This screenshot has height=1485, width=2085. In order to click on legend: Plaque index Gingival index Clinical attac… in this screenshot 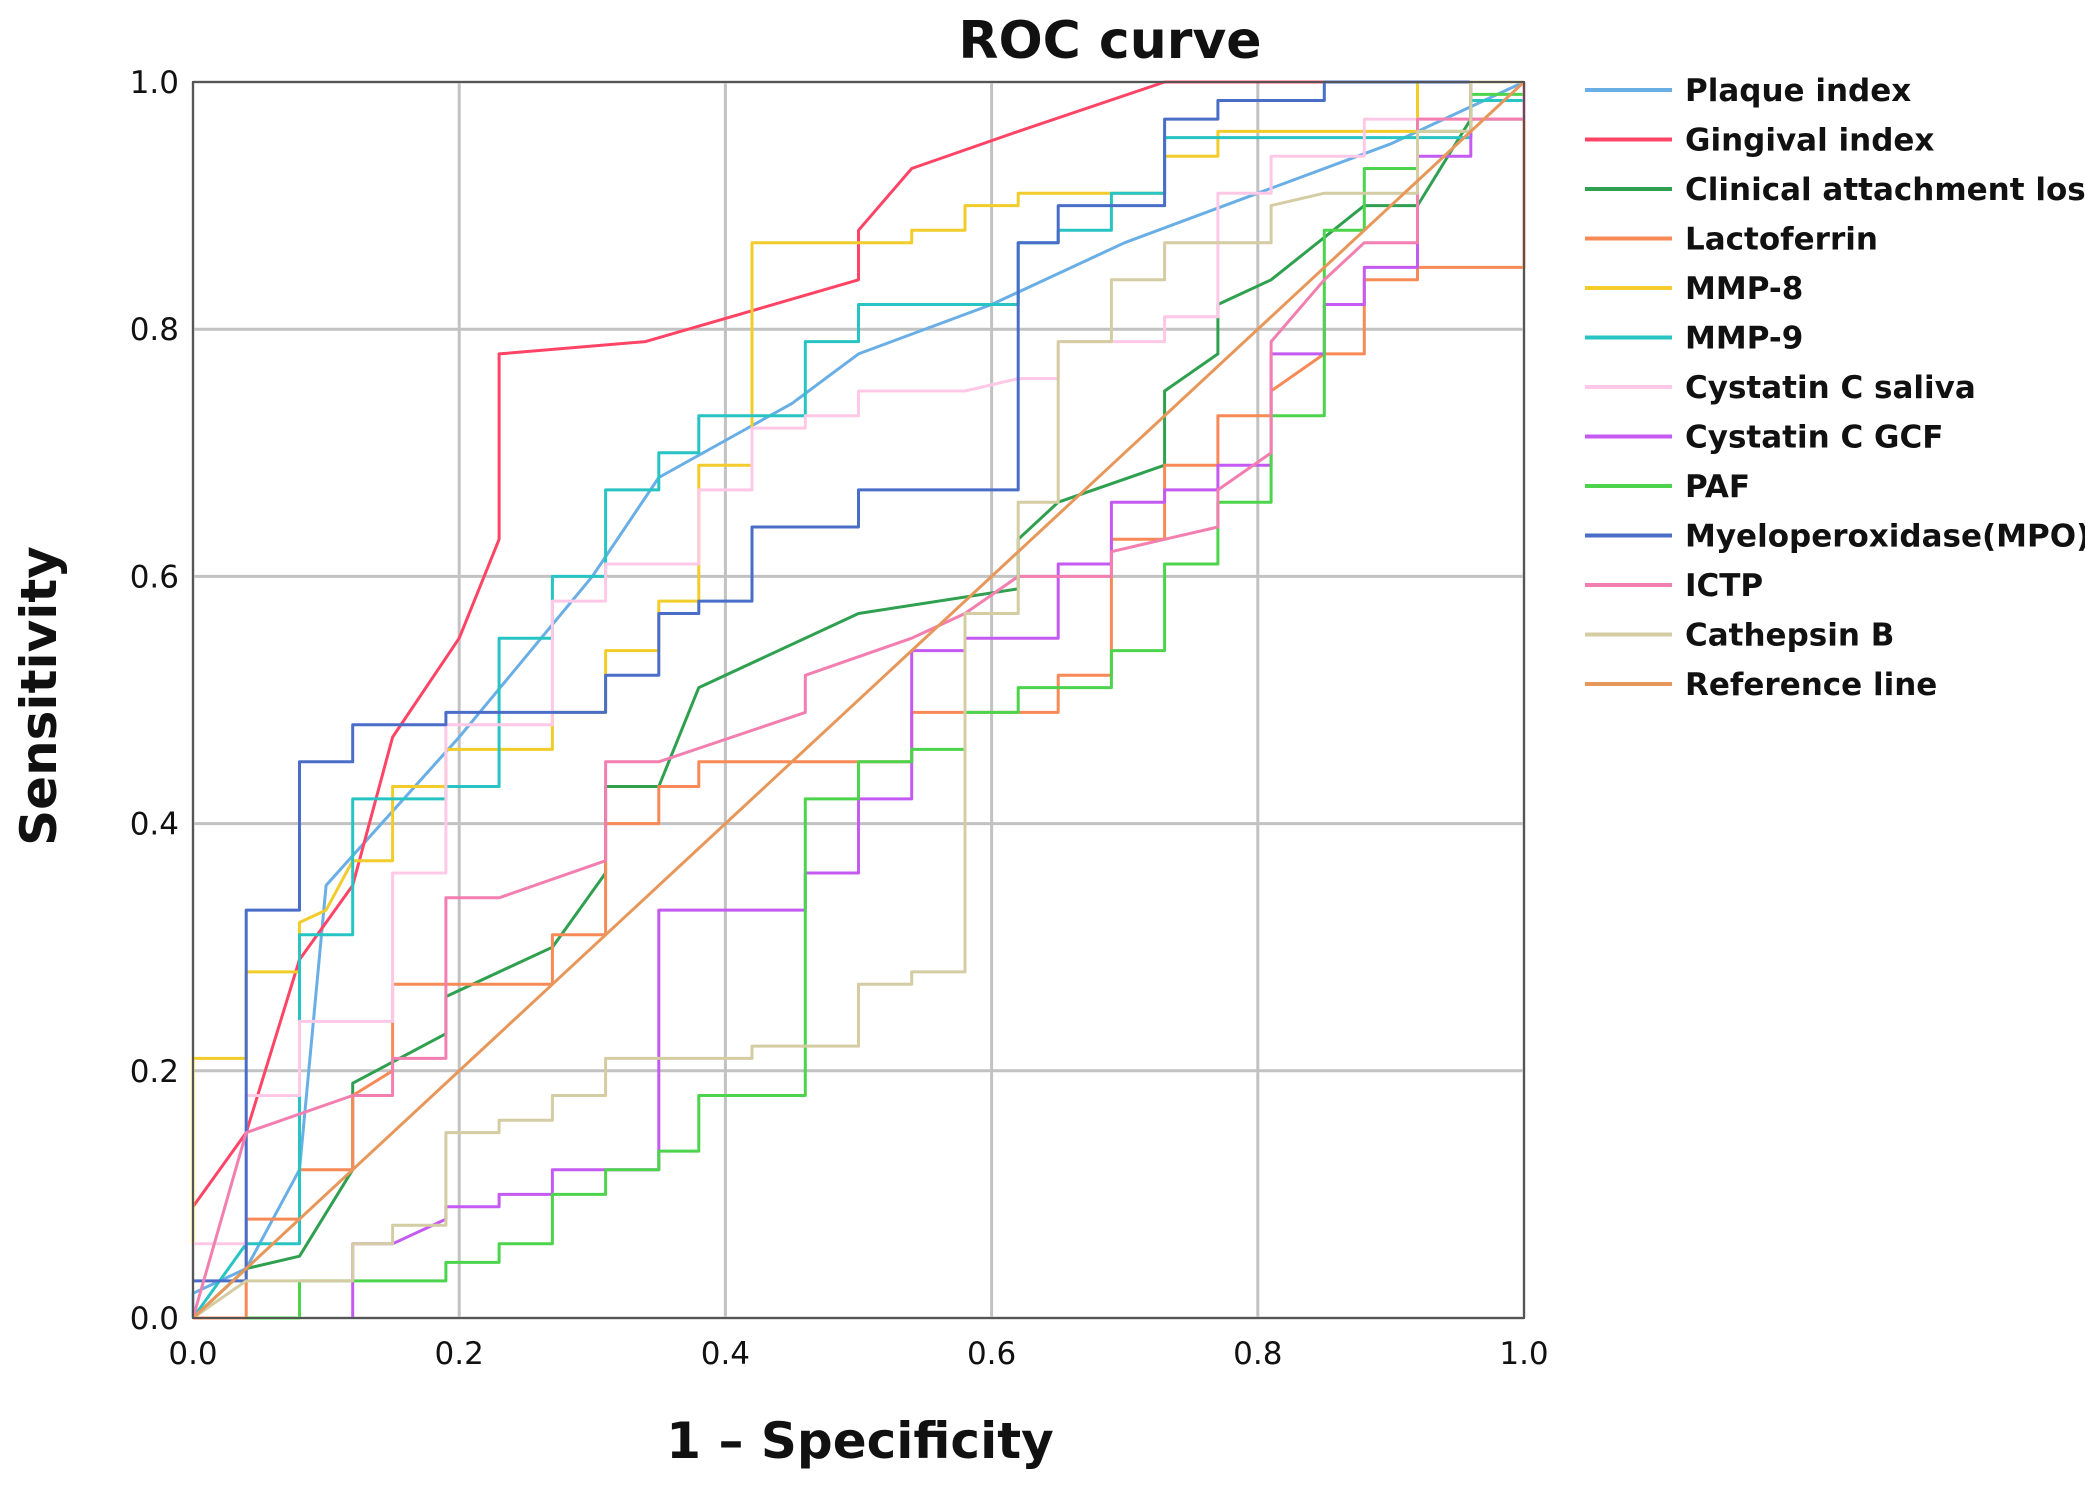, I will do `click(1835, 388)`.